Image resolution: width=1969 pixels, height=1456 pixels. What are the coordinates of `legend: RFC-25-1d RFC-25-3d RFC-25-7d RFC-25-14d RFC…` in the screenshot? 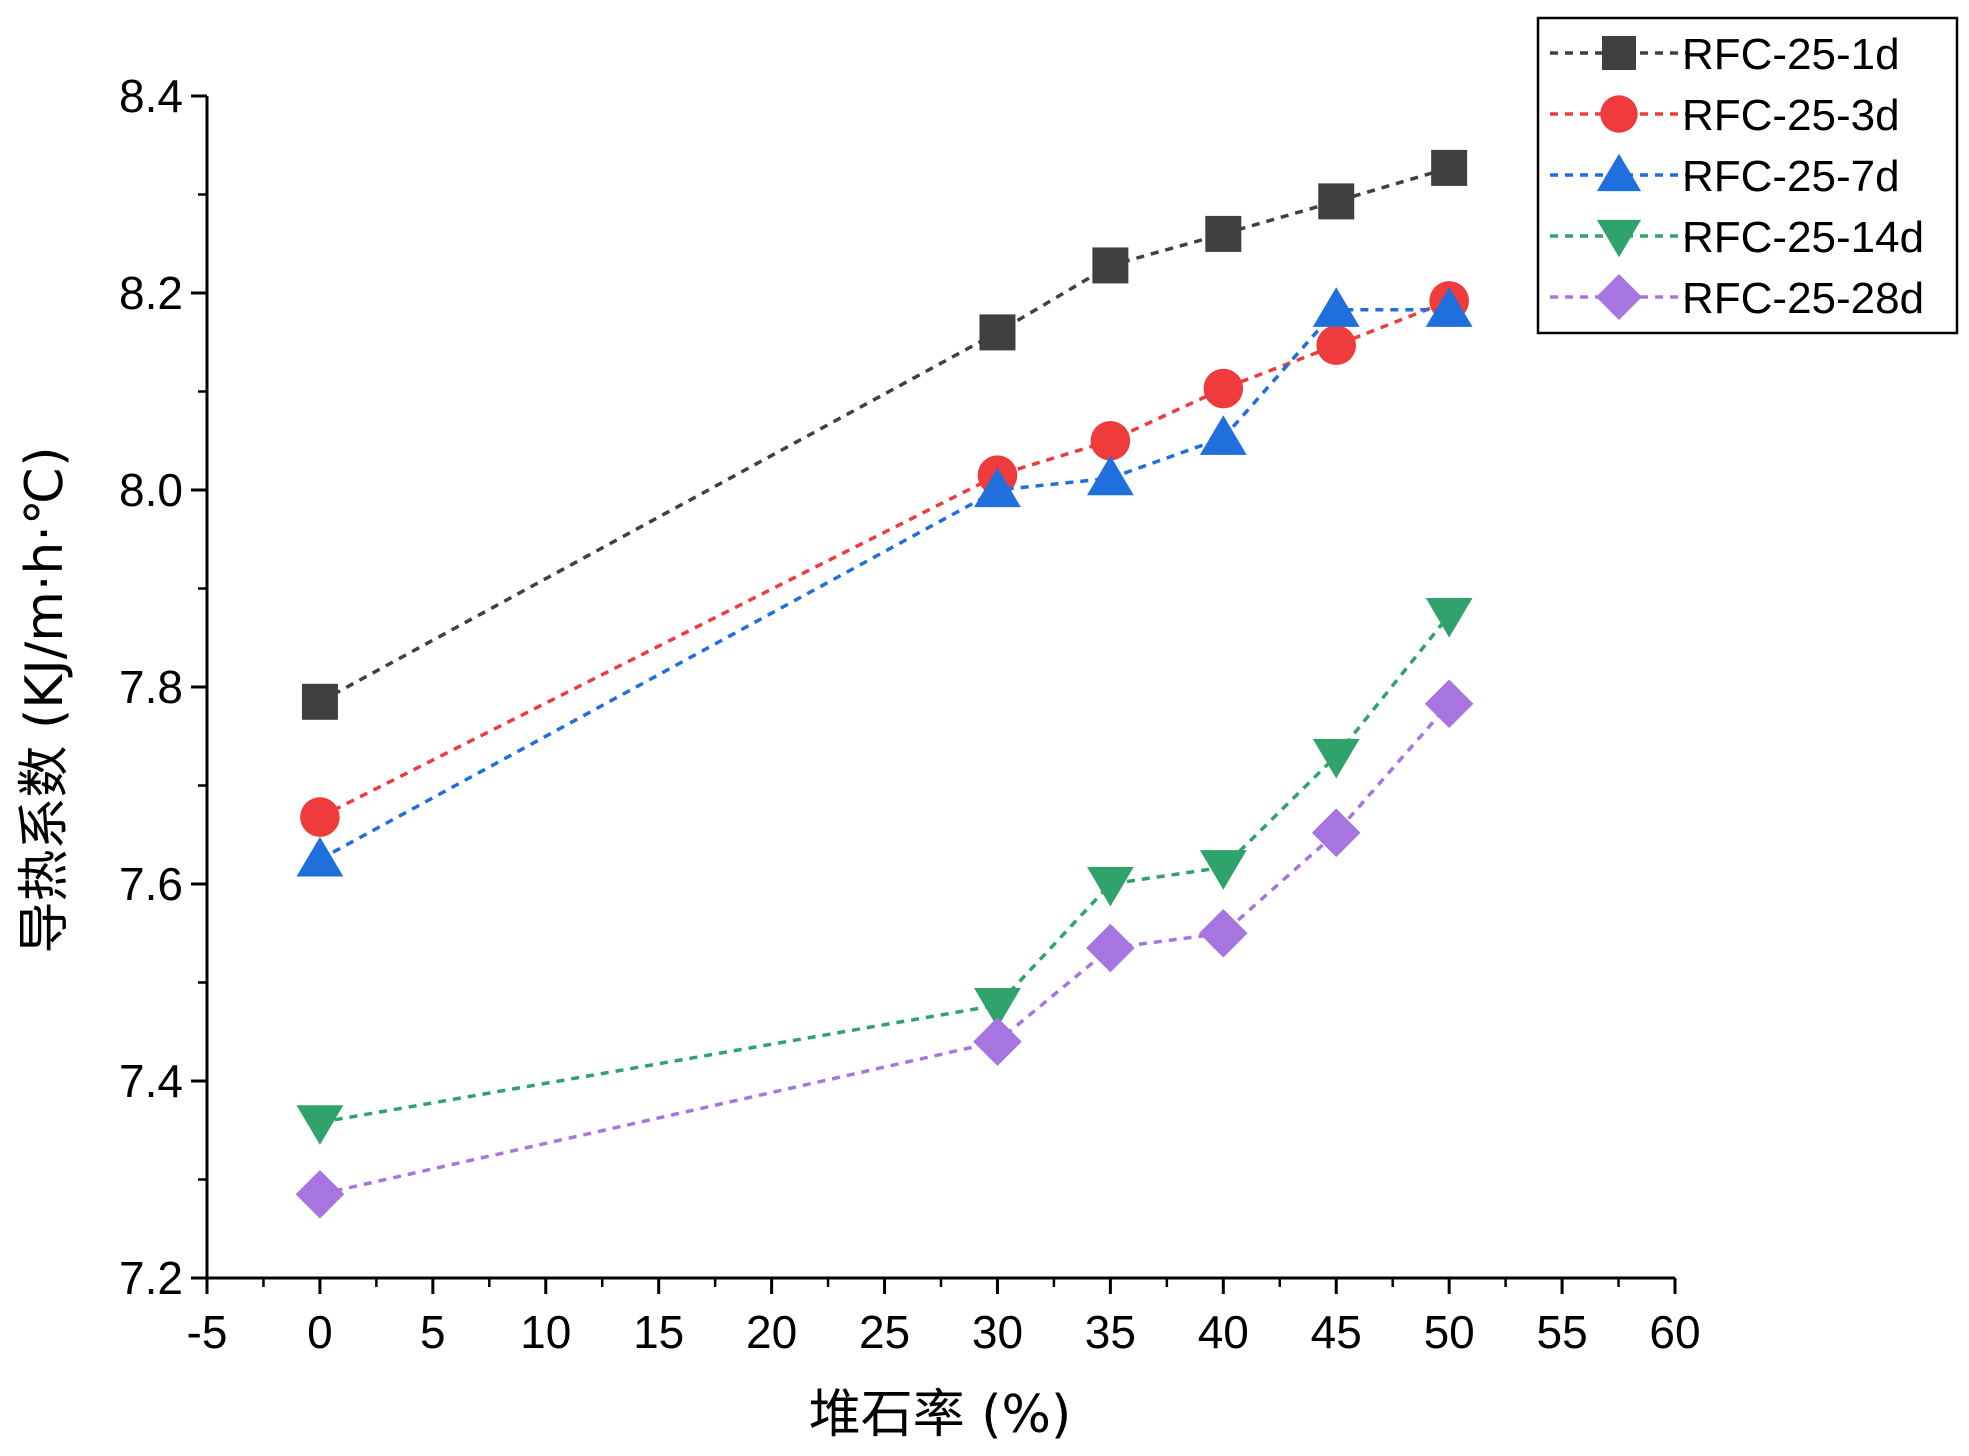 It's located at (1747, 175).